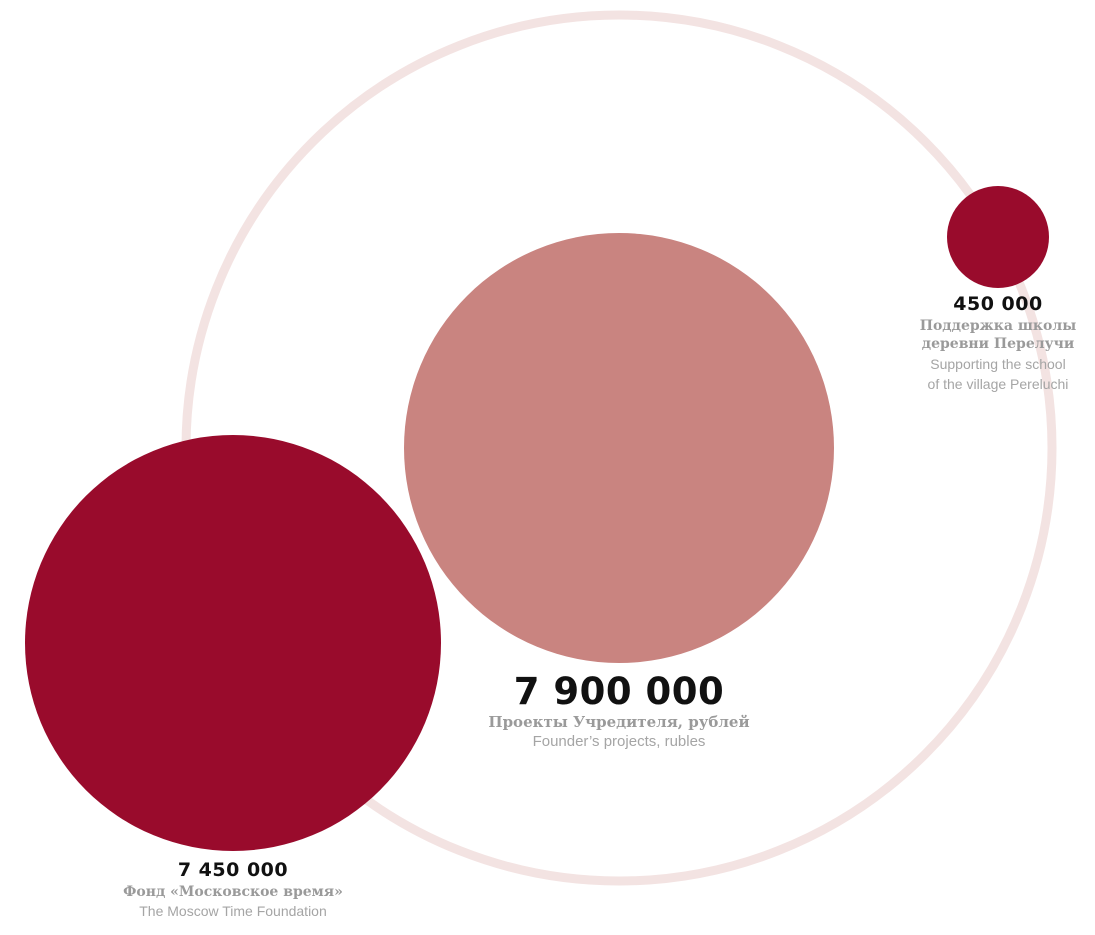  Describe the element at coordinates (998, 364) in the screenshot. I see `pereluchi-school-label-en-line-1: Supporting the school` at that location.